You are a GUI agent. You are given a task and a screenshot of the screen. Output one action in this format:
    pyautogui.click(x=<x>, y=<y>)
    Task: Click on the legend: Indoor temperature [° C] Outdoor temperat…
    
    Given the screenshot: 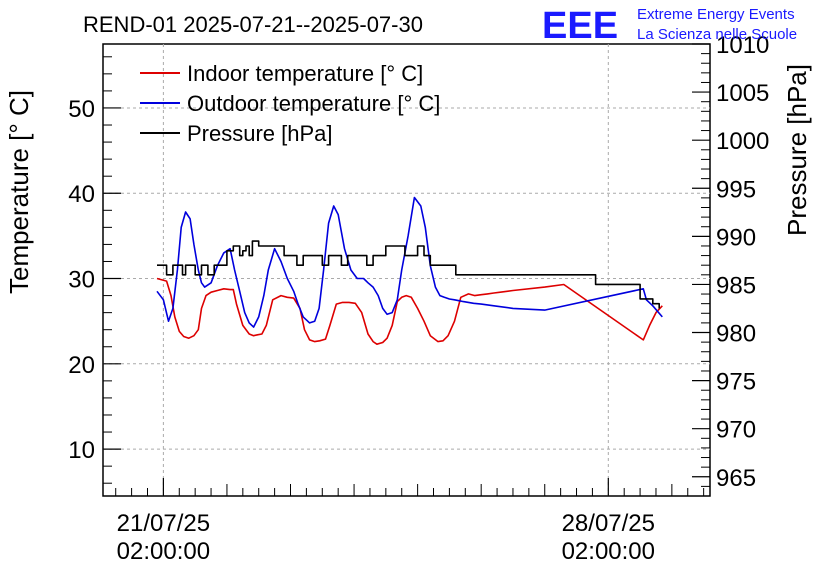 What is the action you would take?
    pyautogui.click(x=290, y=103)
    